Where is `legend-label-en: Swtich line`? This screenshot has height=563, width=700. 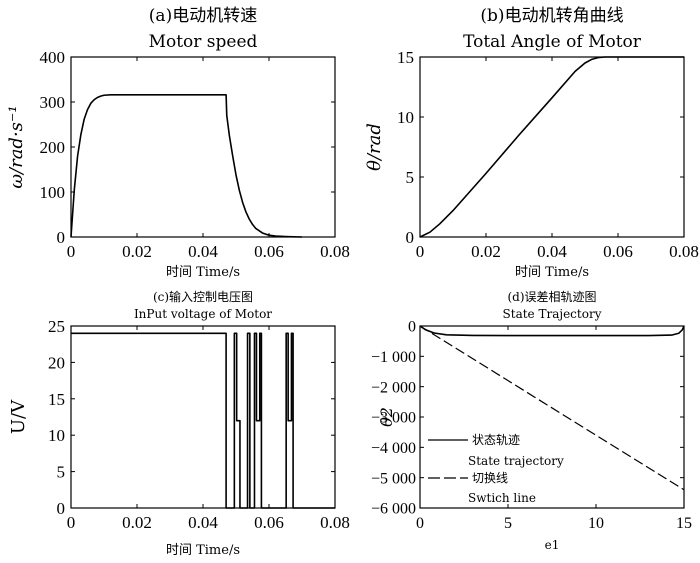 legend-label-en: Swtich line is located at coordinates (502, 498).